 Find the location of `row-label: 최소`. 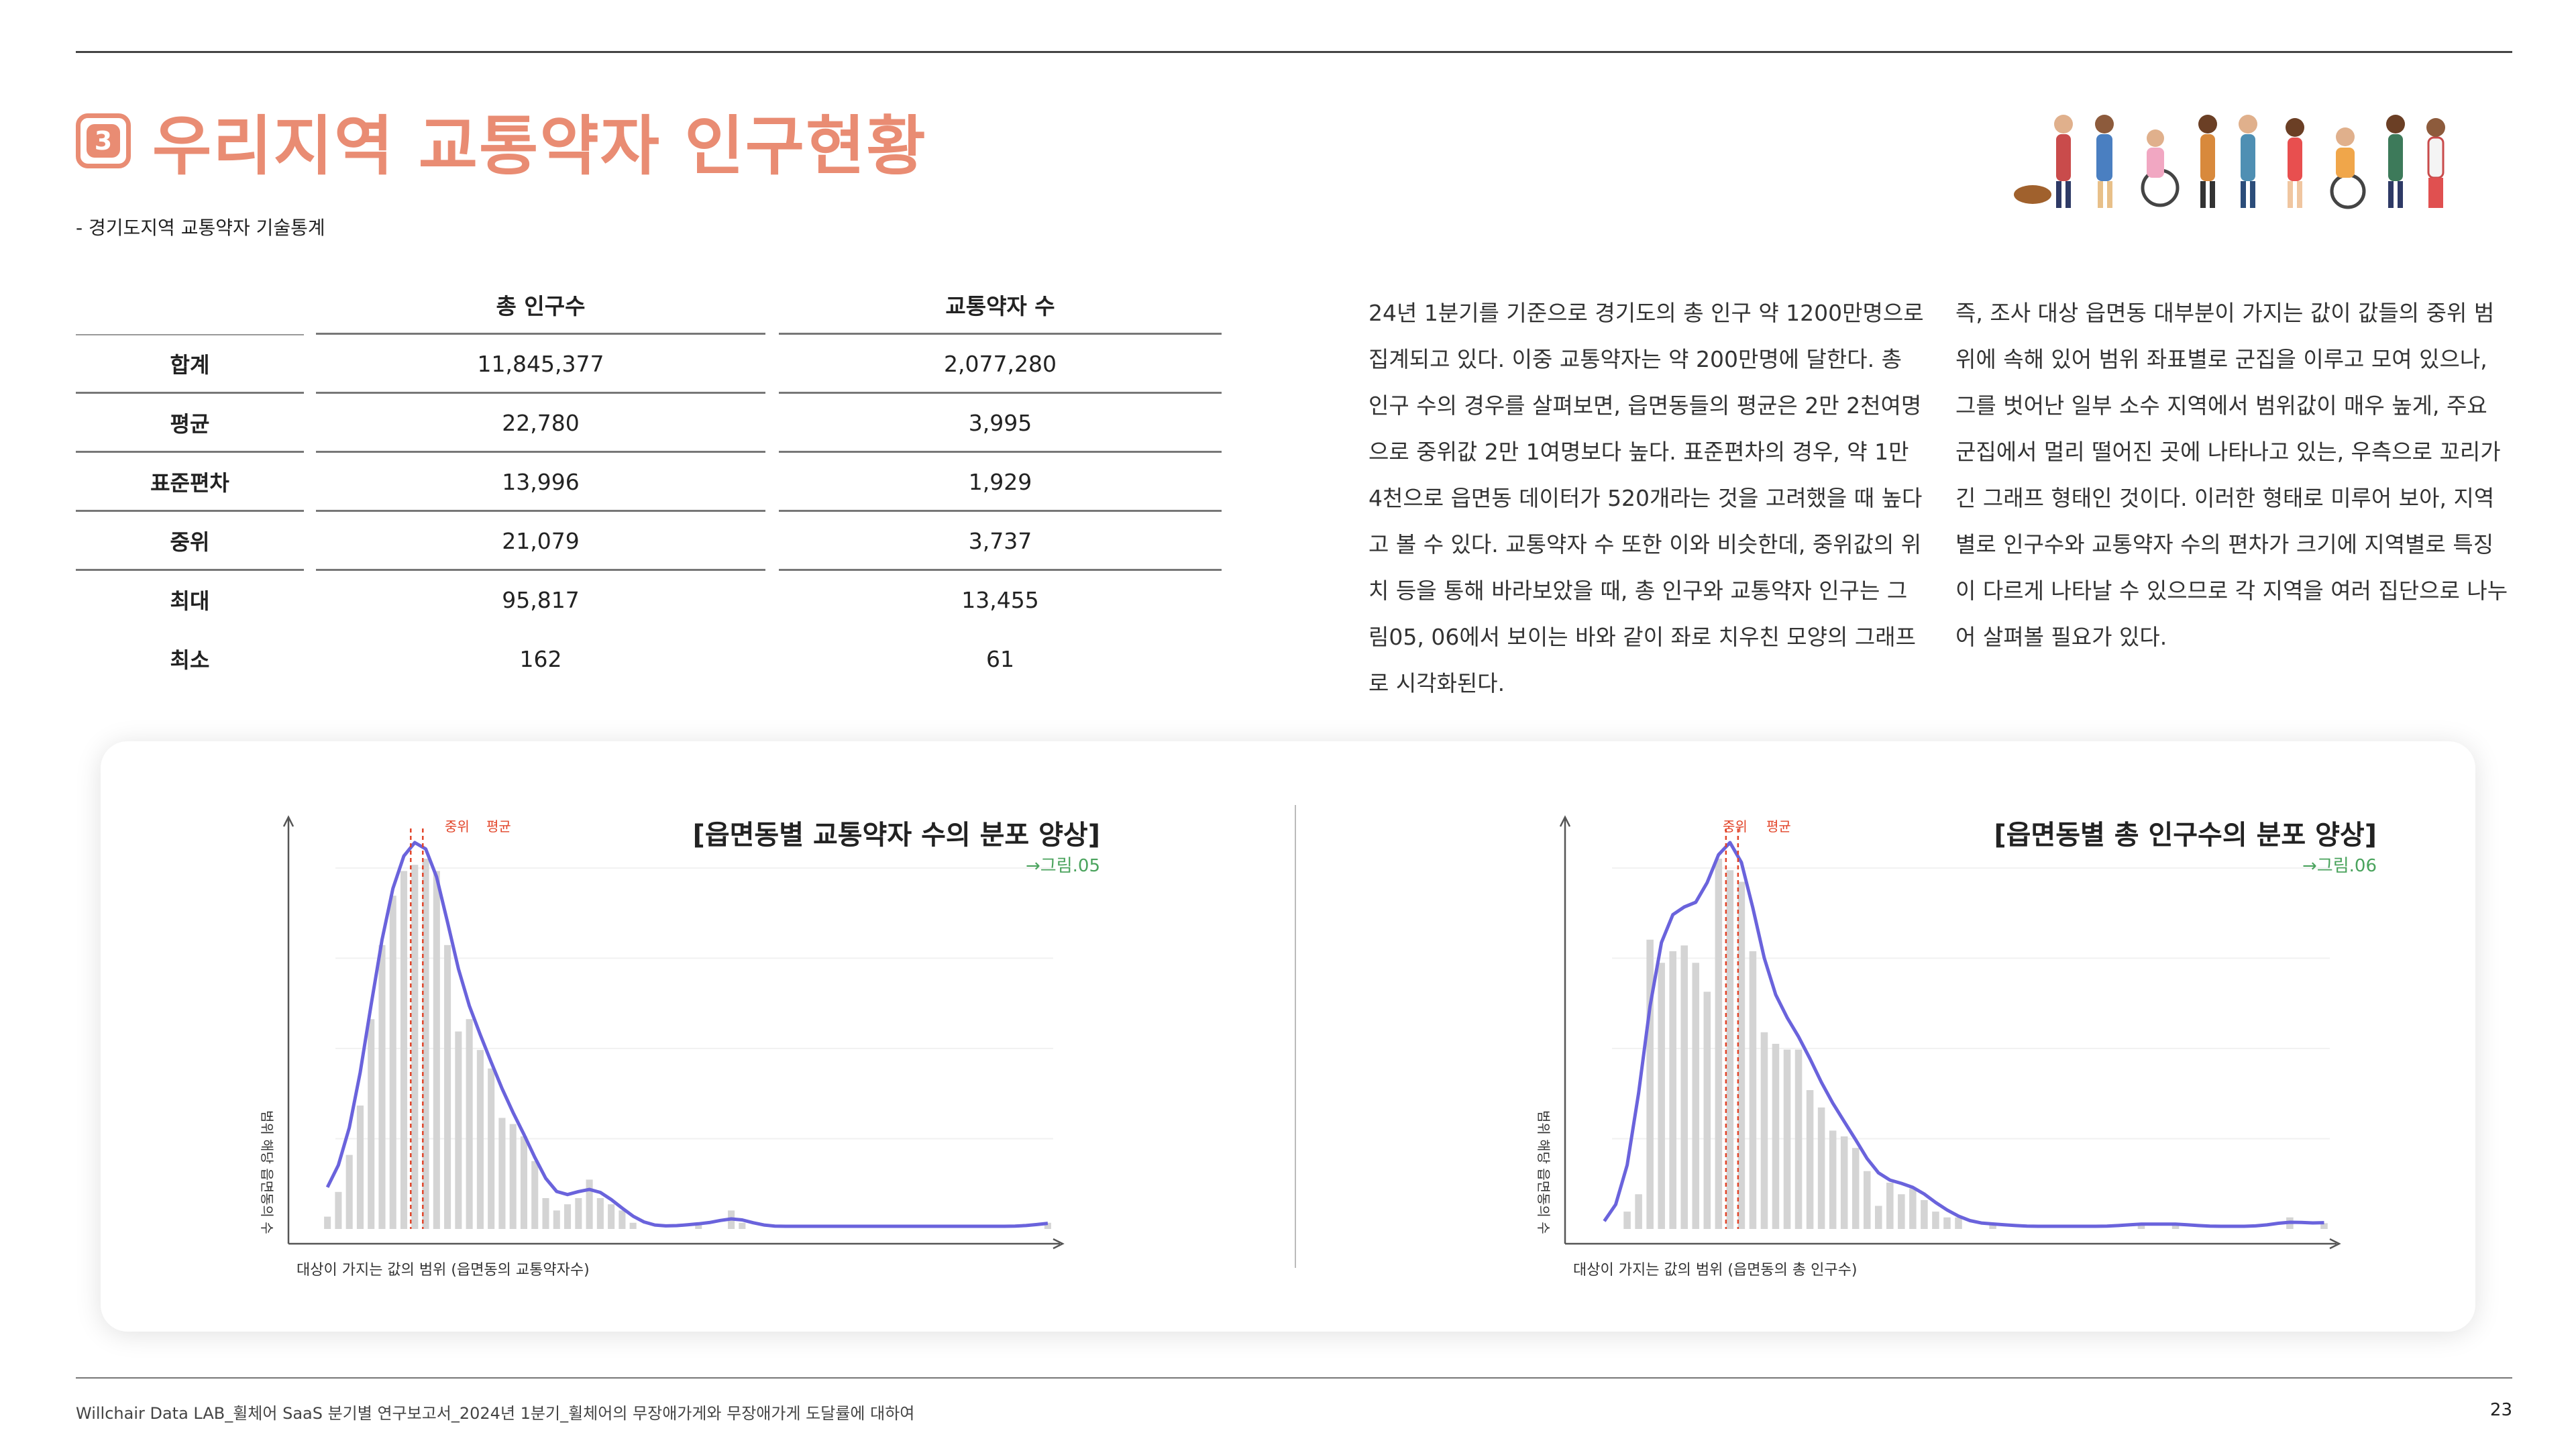

row-label: 최소 is located at coordinates (190, 660).